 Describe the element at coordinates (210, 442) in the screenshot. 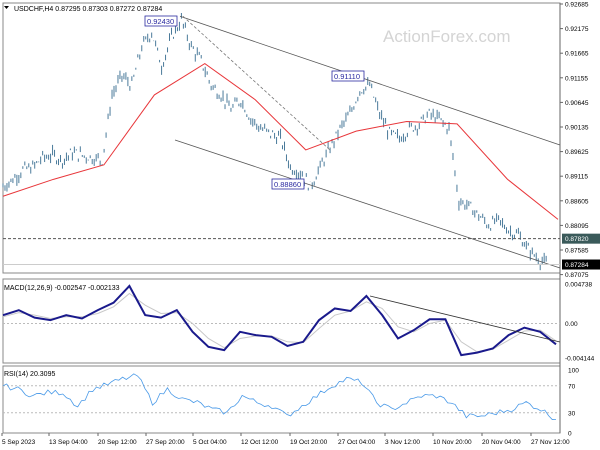

I see `x-tick-label: 5 Oct 04:00` at that location.